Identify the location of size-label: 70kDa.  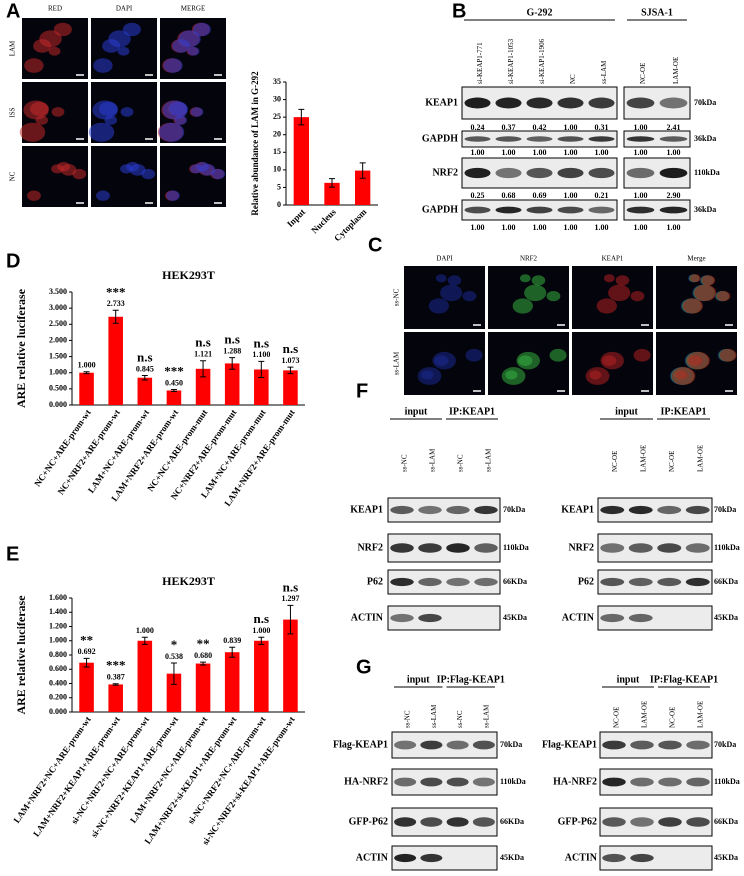
(705, 102).